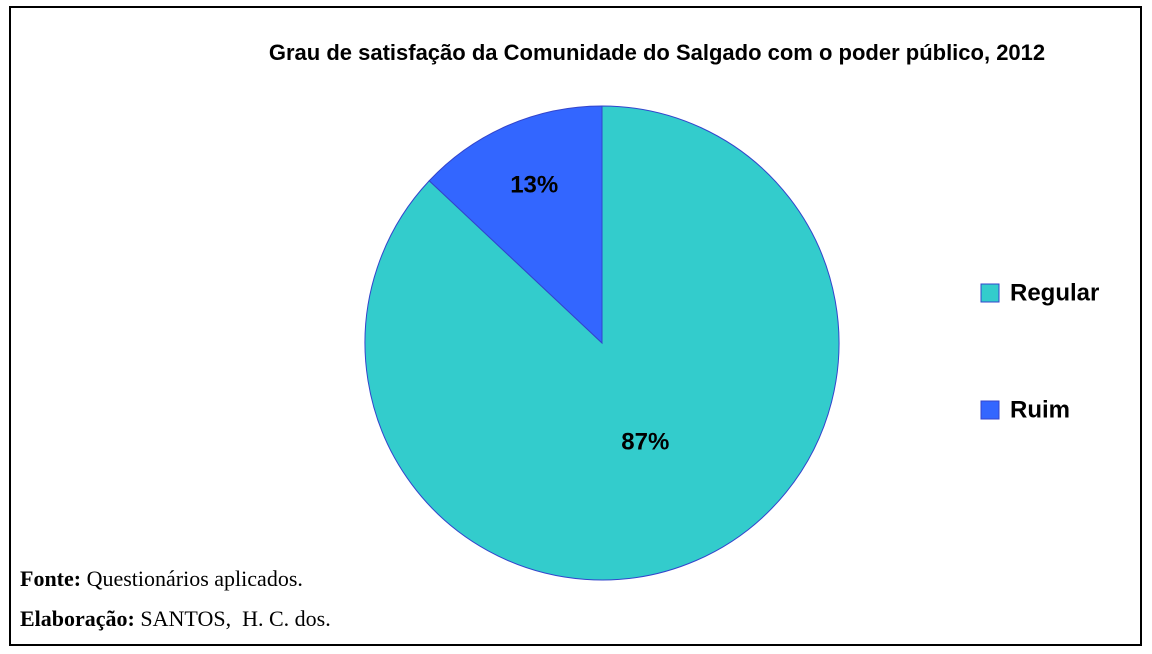 This screenshot has width=1152, height=654. What do you see at coordinates (1040, 409) in the screenshot?
I see `legend-label: Ruim` at bounding box center [1040, 409].